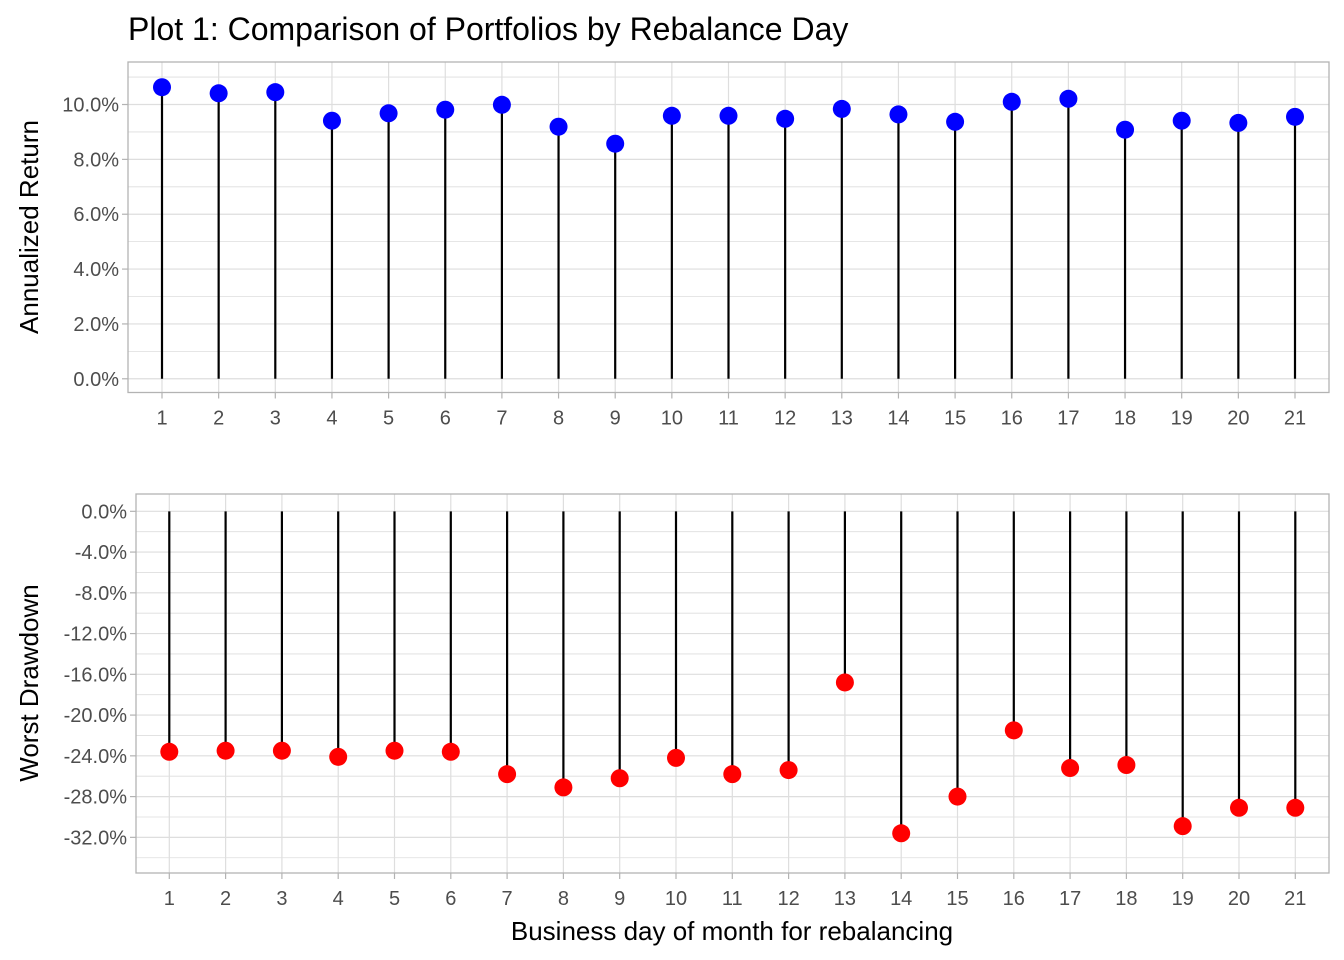 Image resolution: width=1344 pixels, height=960 pixels. What do you see at coordinates (1182, 419) in the screenshot?
I see `returns-x-tick-label: 19` at bounding box center [1182, 419].